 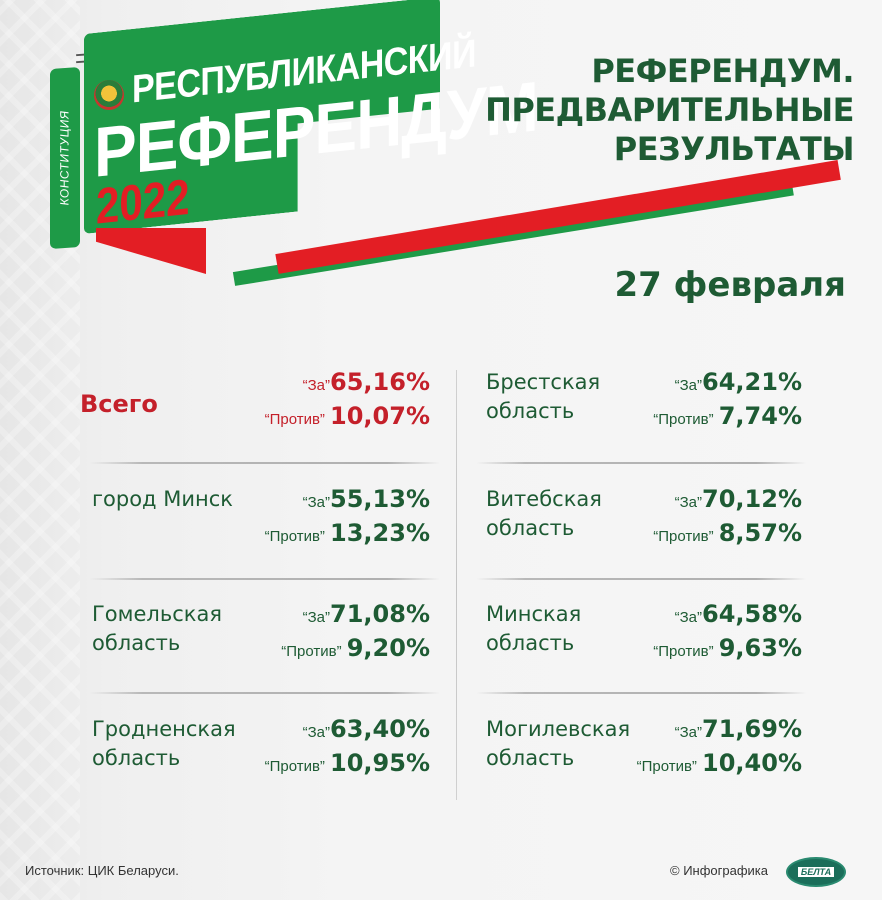 What do you see at coordinates (544, 513) in the screenshot?
I see `region-name: Витебская область` at bounding box center [544, 513].